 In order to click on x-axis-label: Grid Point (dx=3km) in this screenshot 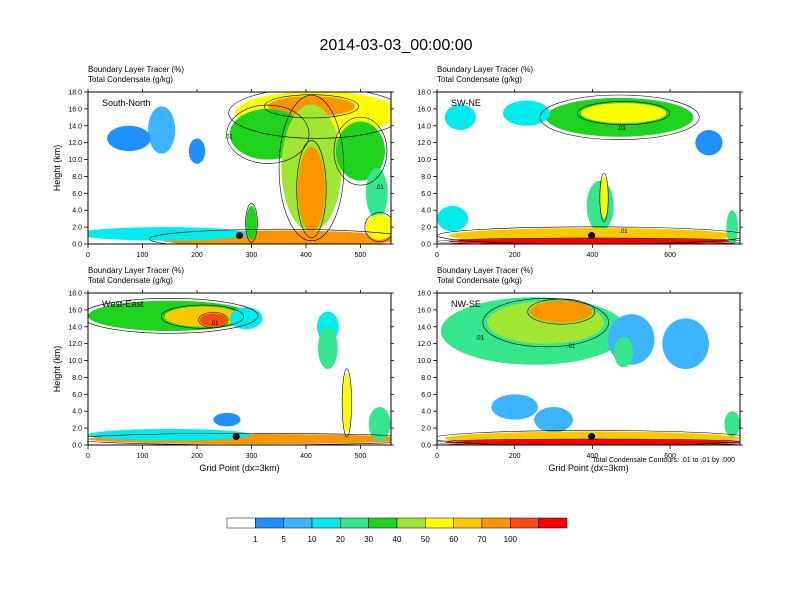, I will do `click(588, 468)`.